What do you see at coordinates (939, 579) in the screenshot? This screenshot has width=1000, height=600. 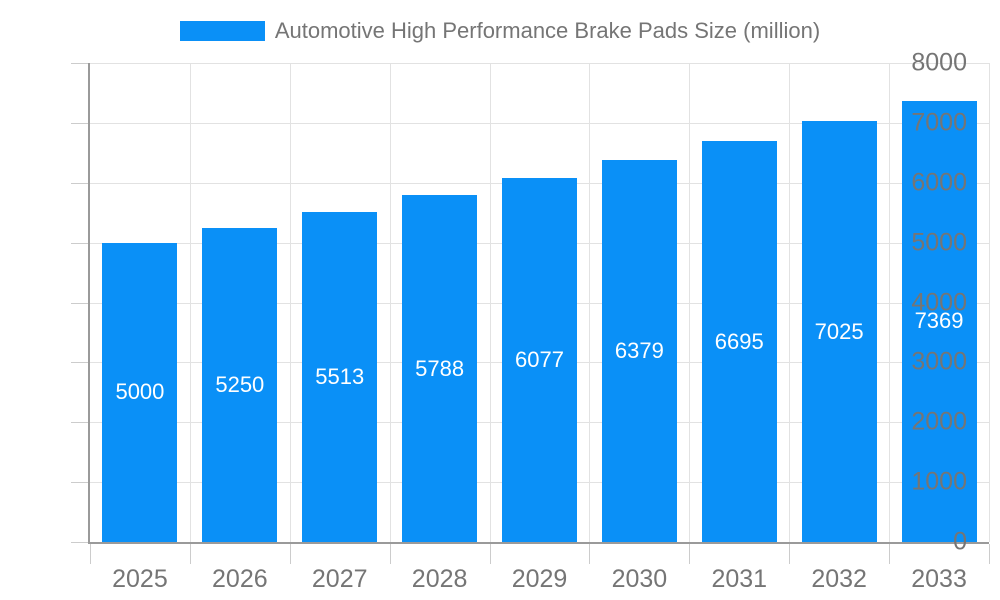 I see `x-tick-label: 2033` at bounding box center [939, 579].